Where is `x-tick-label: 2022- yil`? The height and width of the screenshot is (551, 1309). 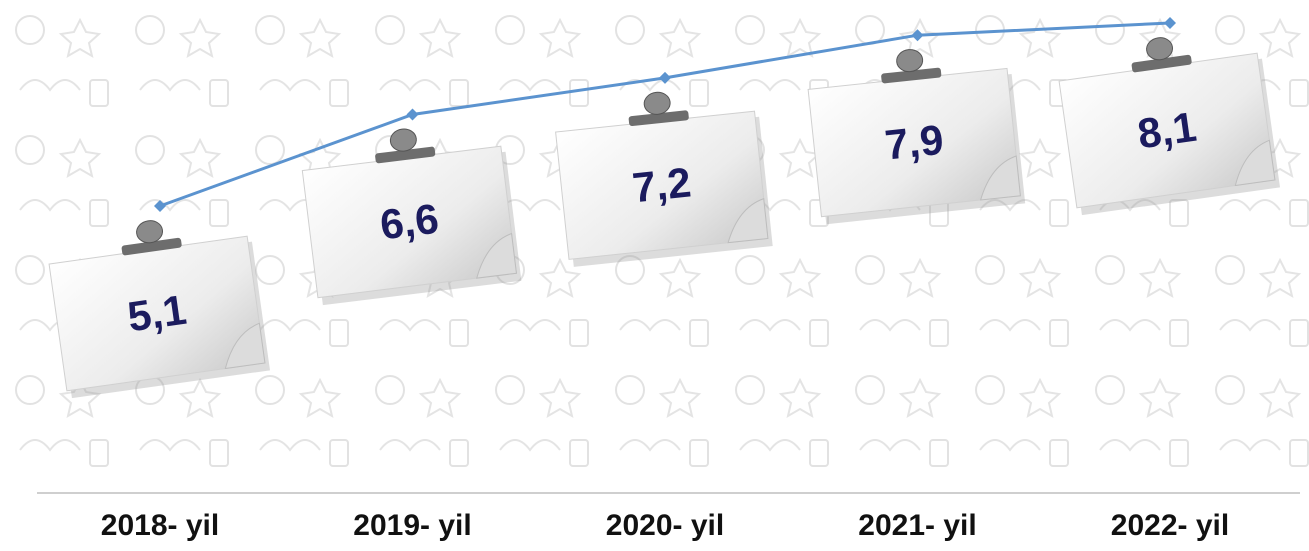
x-tick-label: 2022- yil is located at coordinates (1170, 525).